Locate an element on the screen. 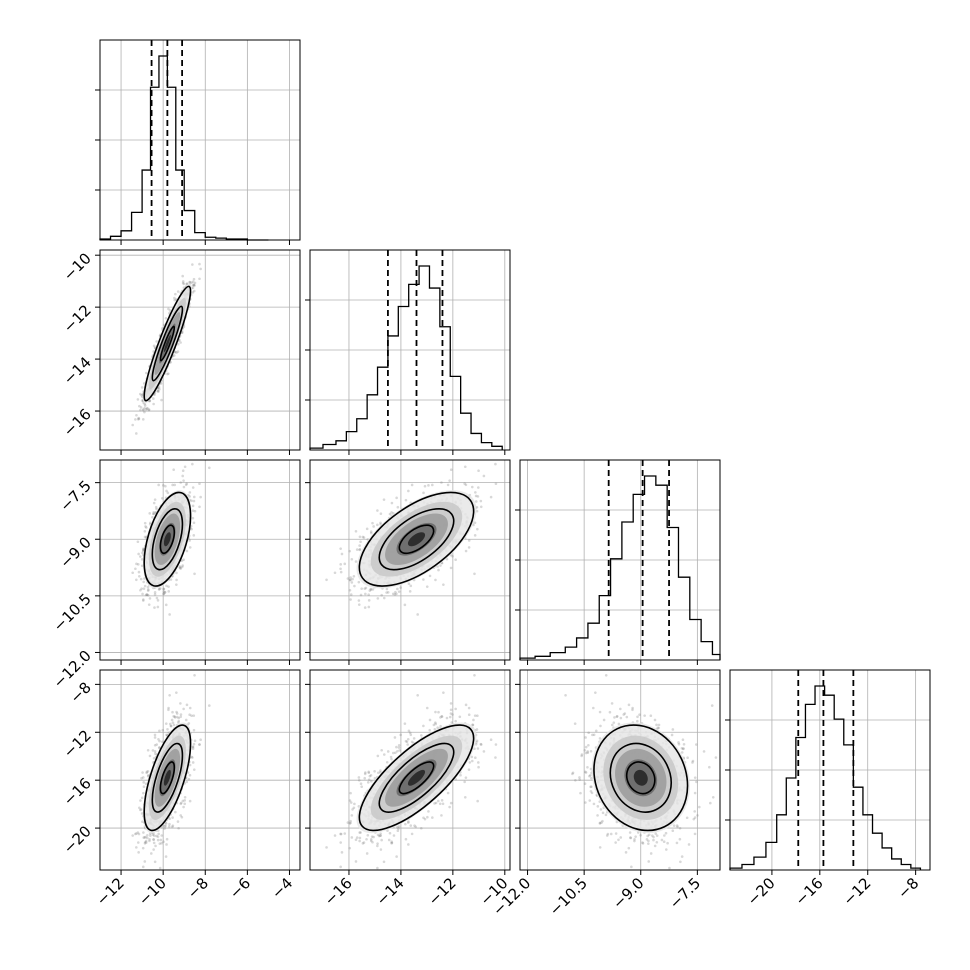  y-tick-label: −10 is located at coordinates (77, 266).